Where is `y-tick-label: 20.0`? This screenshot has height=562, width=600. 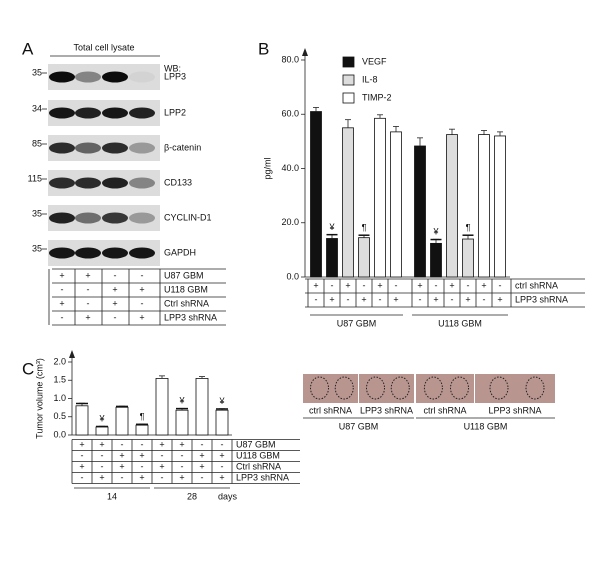
y-tick-label: 20.0 is located at coordinates (290, 222).